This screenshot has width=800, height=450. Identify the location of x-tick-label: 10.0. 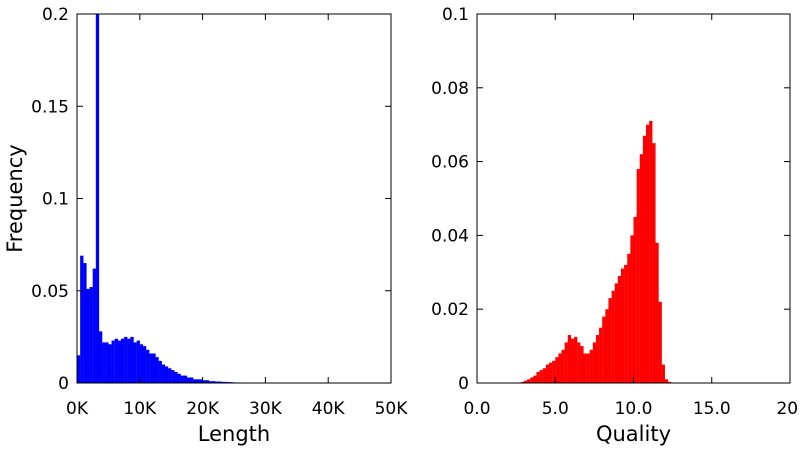
(634, 409).